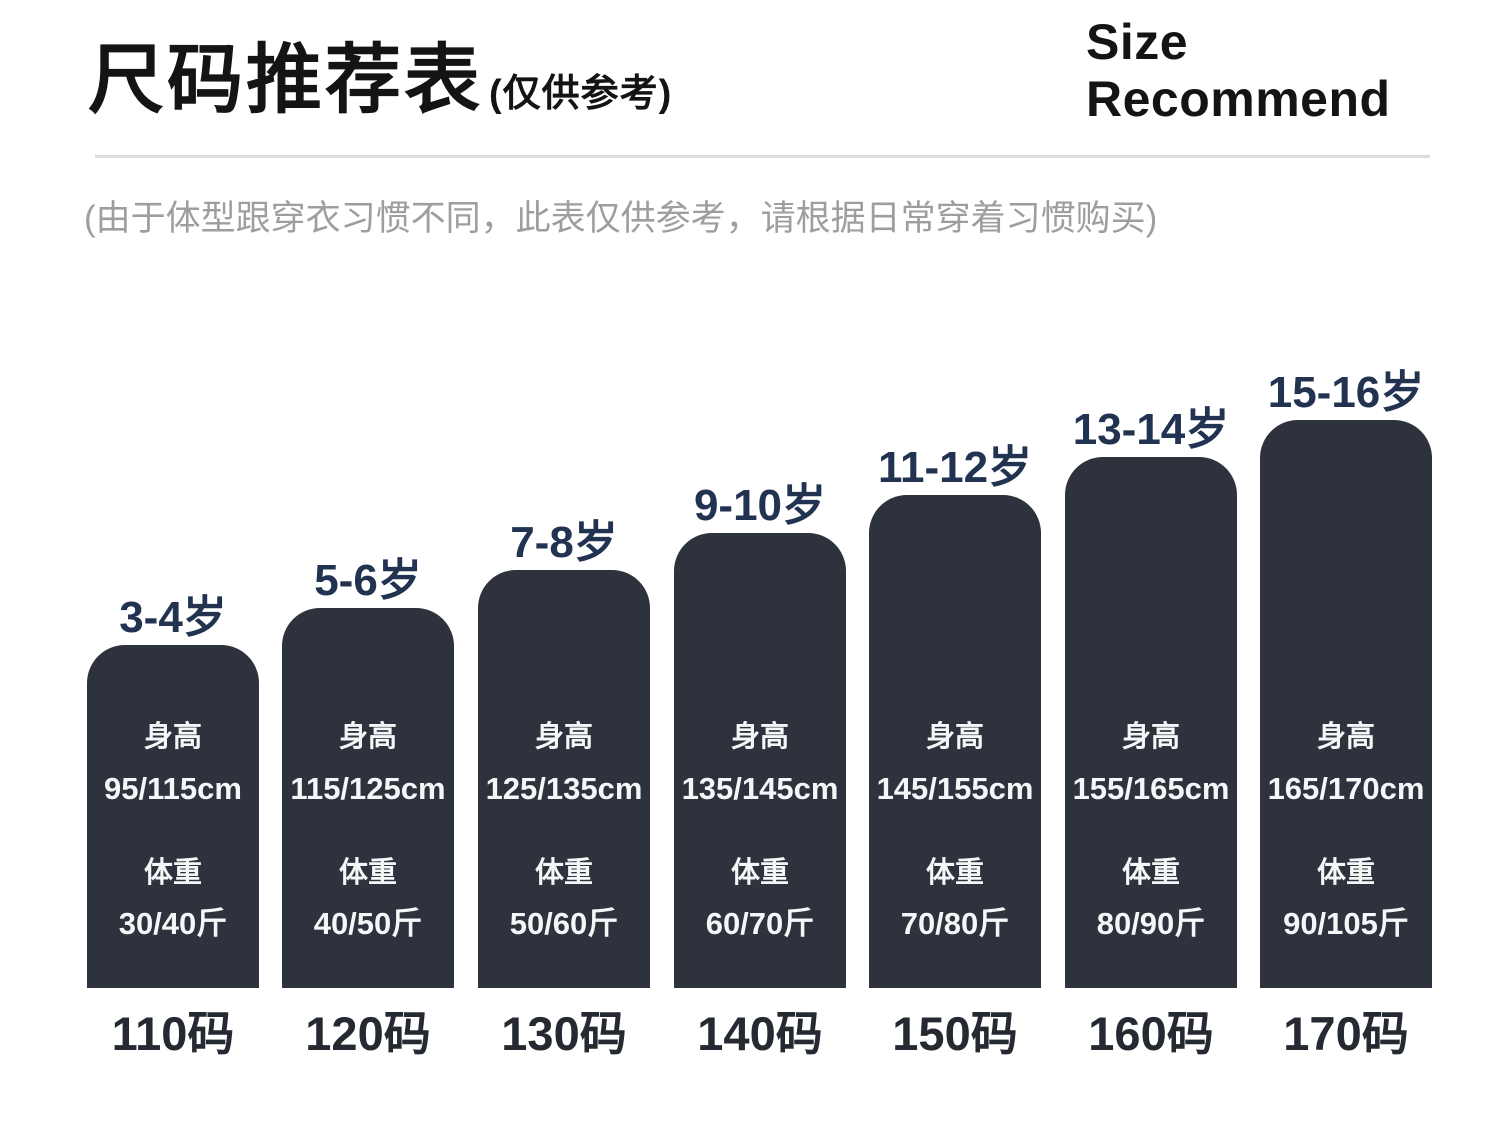 The height and width of the screenshot is (1144, 1500). Describe the element at coordinates (368, 1033) in the screenshot. I see `size-code-label: 120码` at that location.